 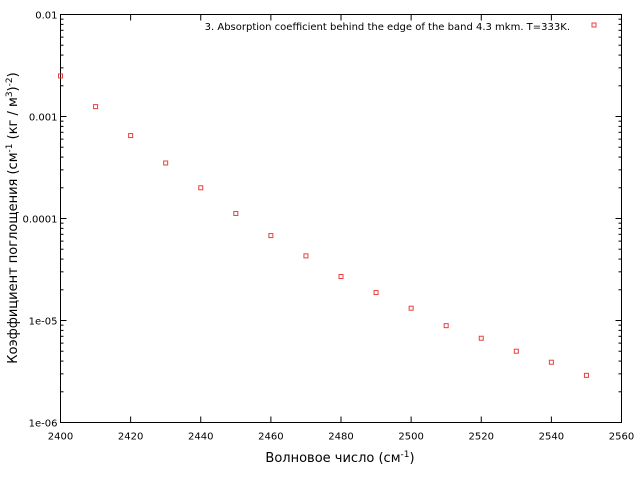 I want to click on y-tick-label: 0.0001, so click(x=40, y=220).